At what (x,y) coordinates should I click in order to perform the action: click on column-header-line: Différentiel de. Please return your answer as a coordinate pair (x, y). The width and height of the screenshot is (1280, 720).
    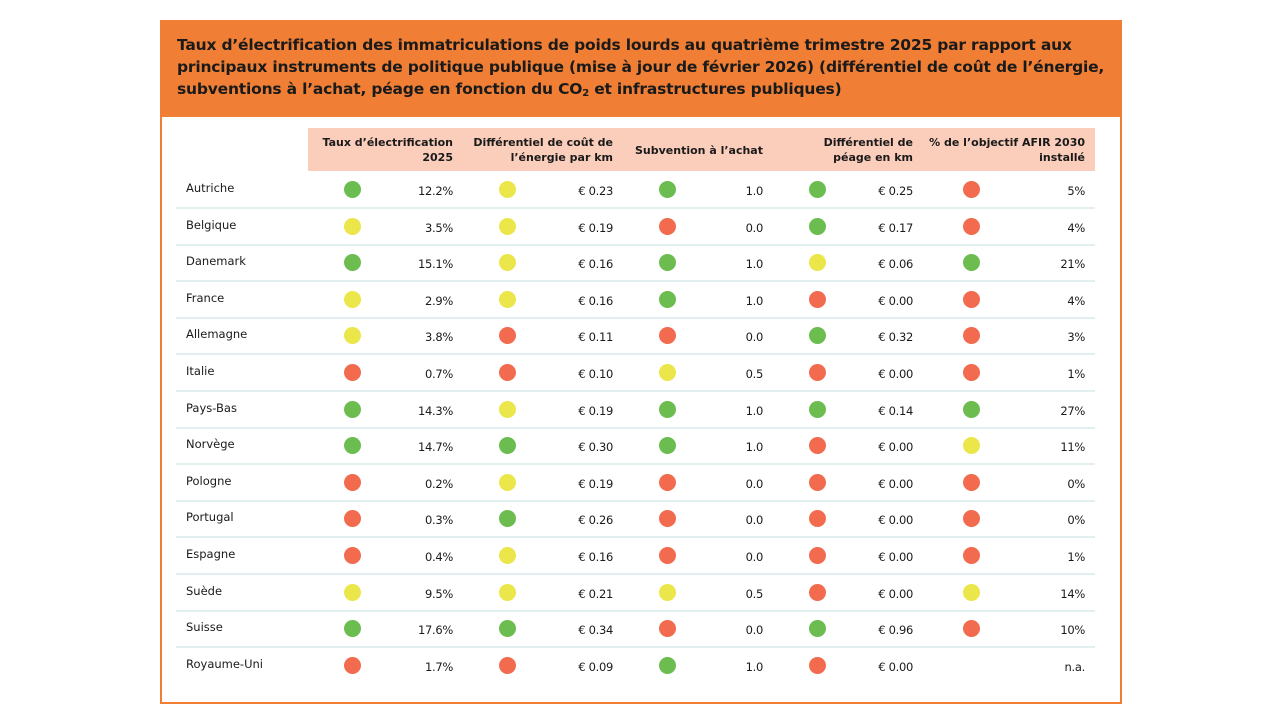
    Looking at the image, I should click on (868, 142).